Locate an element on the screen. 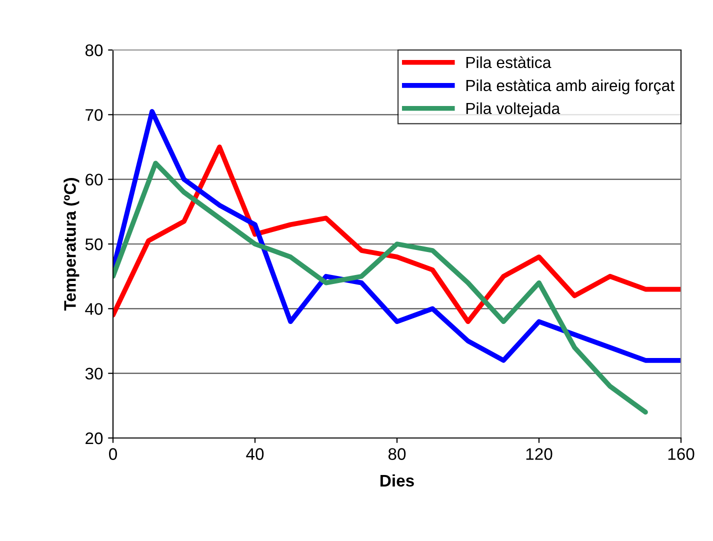  y-tick-label: 30 is located at coordinates (94, 374).